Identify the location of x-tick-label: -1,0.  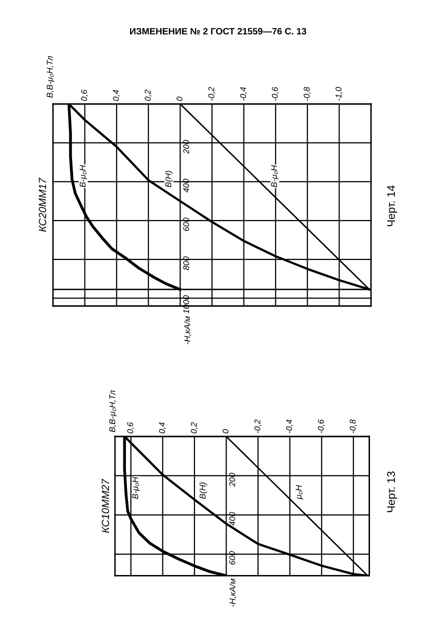
(339, 93).